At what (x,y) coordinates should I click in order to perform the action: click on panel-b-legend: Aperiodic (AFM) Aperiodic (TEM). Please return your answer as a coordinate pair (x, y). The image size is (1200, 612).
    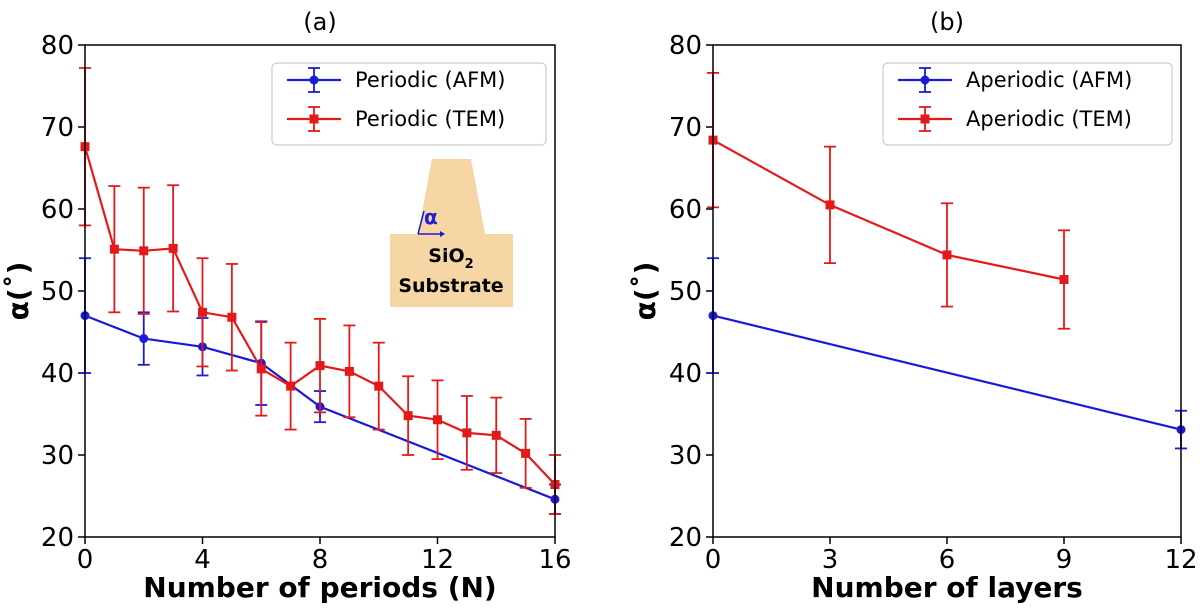
    Looking at the image, I should click on (1027, 104).